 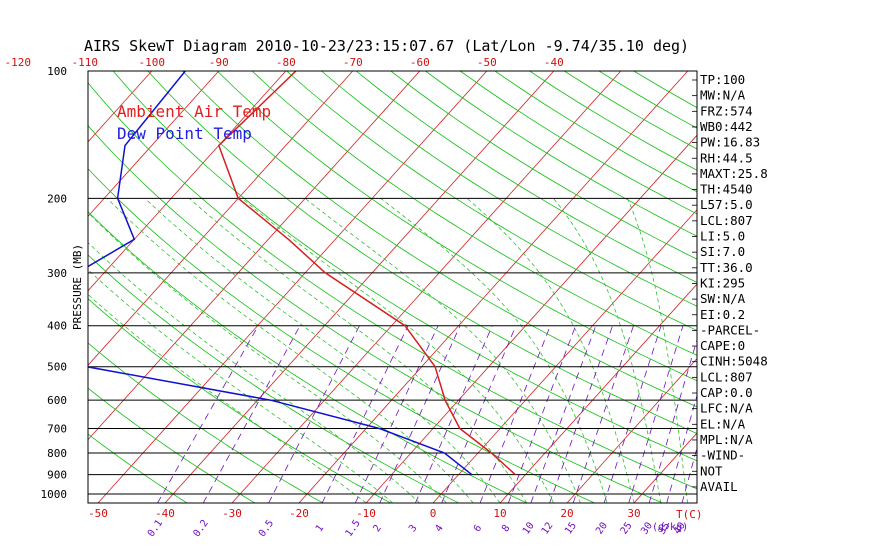 What do you see at coordinates (726, 376) in the screenshot?
I see `index-label: LCL:807` at bounding box center [726, 376].